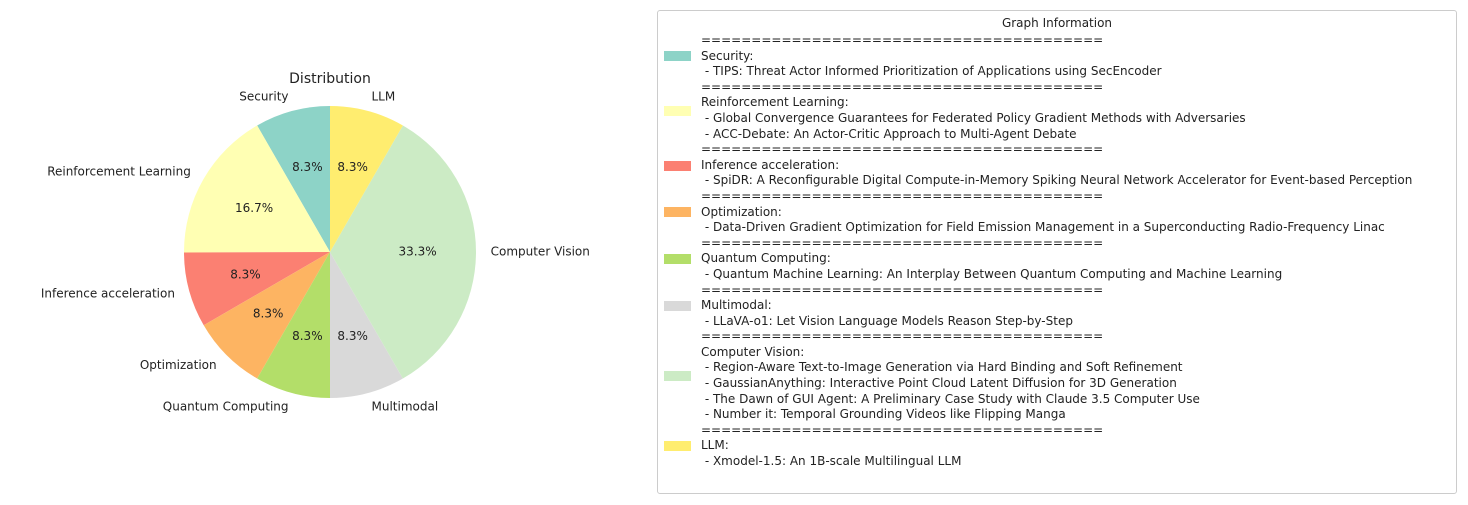 This screenshot has width=1468, height=505. I want to click on slice-label: Reinforcement Learning, so click(119, 171).